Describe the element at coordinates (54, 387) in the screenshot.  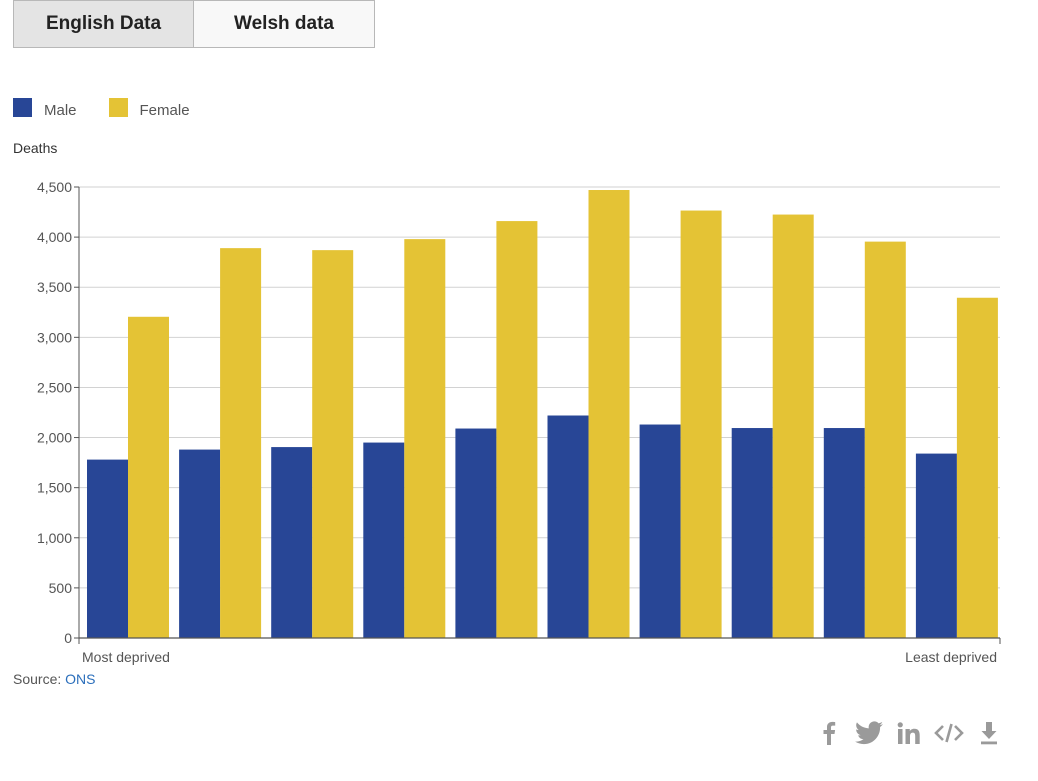
I see `y-tick-label: 2,500` at that location.